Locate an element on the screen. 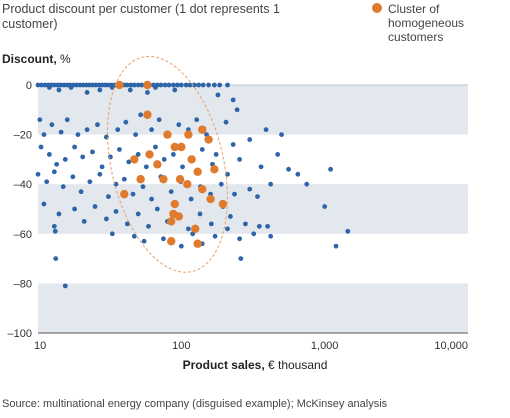 The width and height of the screenshot is (510, 418). x-tick-label: 1,000 is located at coordinates (325, 346).